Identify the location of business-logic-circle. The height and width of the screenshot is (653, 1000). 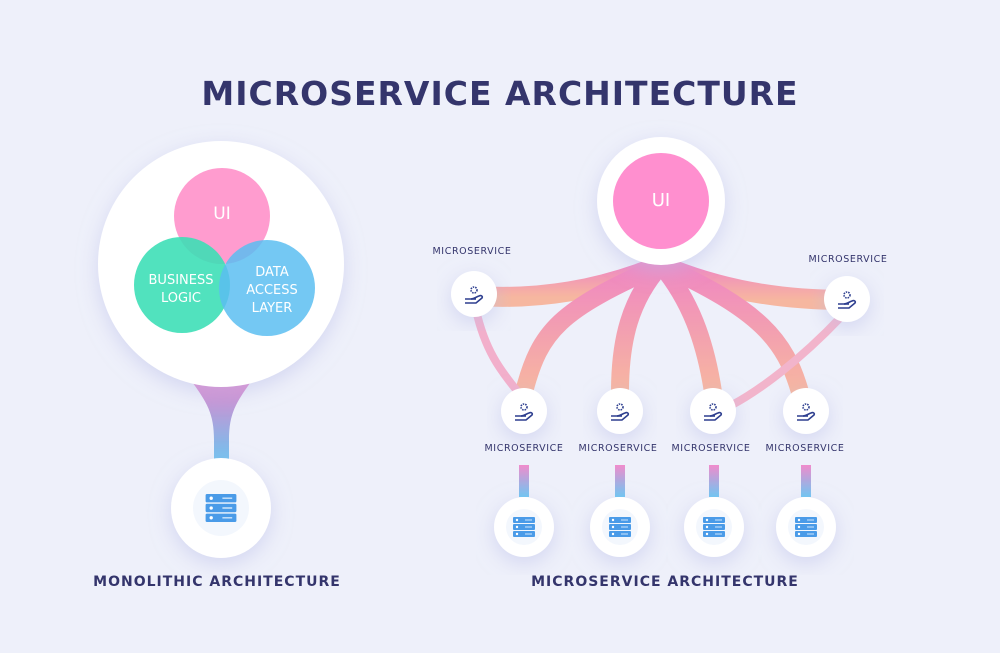
(182, 285).